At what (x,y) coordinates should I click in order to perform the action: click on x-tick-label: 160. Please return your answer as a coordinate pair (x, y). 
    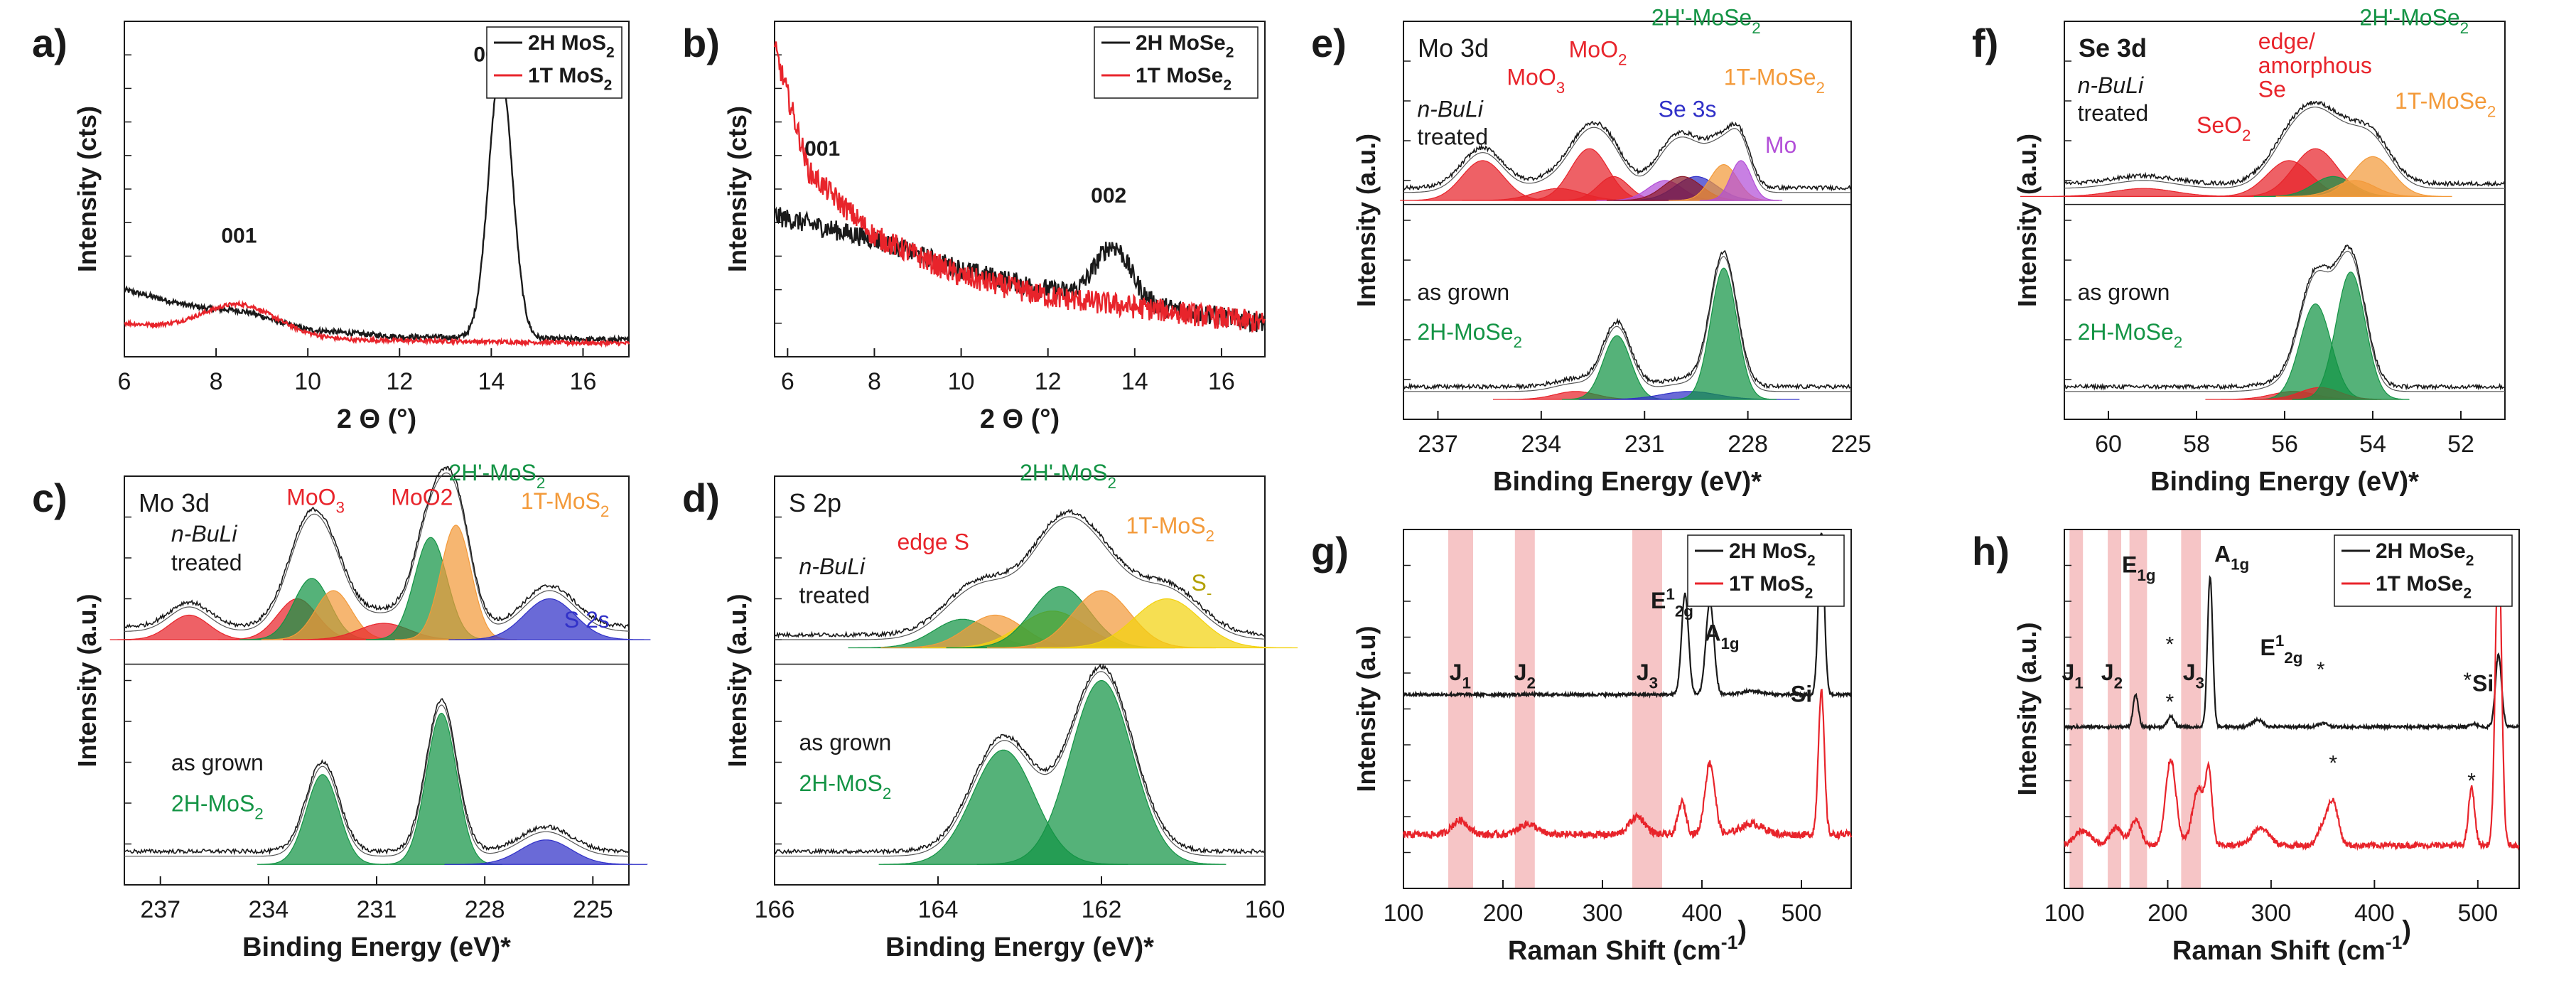
    Looking at the image, I should click on (1265, 910).